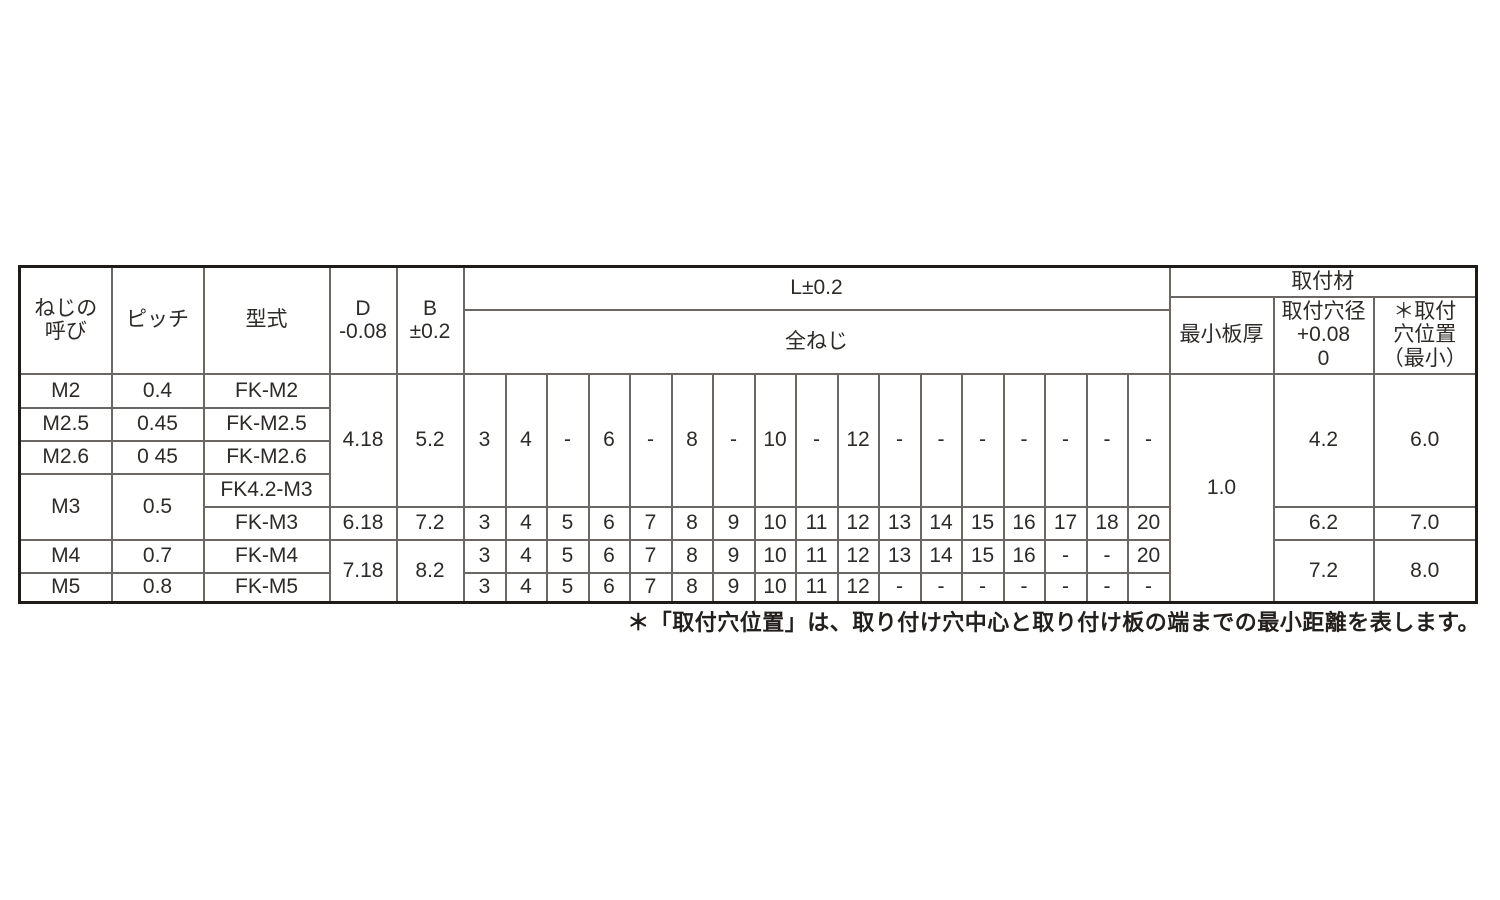 The height and width of the screenshot is (900, 1500). I want to click on cell-model: FK-M4, so click(266, 556).